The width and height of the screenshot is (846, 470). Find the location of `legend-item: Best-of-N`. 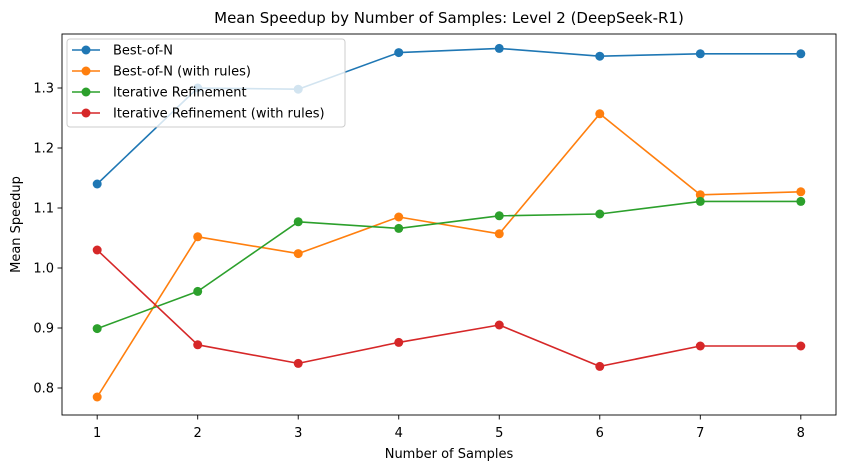

legend-item: Best-of-N is located at coordinates (122, 51).